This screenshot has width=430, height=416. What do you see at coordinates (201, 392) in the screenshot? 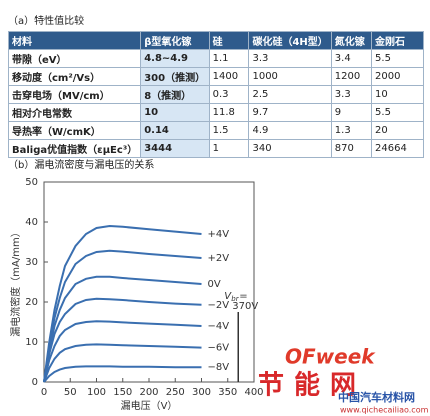
I see `x-tick-label: 300` at bounding box center [201, 392].